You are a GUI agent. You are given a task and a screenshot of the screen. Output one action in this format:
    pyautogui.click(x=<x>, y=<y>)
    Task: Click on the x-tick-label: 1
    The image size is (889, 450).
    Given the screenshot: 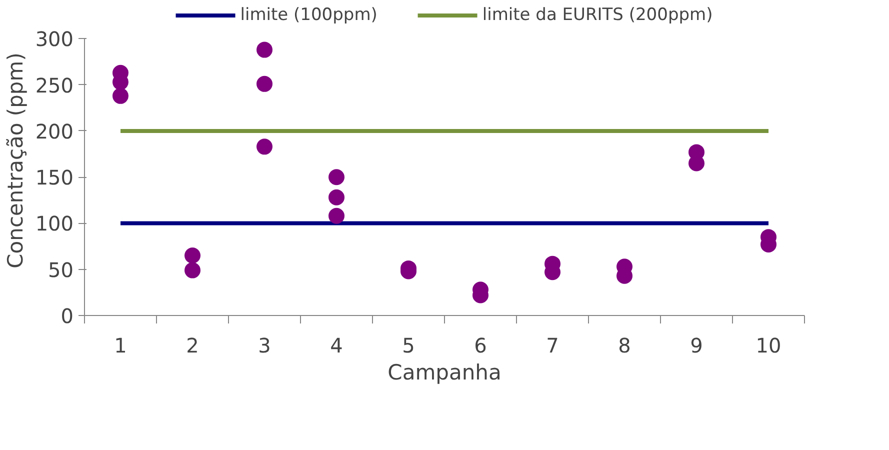 What is the action you would take?
    pyautogui.click(x=120, y=346)
    